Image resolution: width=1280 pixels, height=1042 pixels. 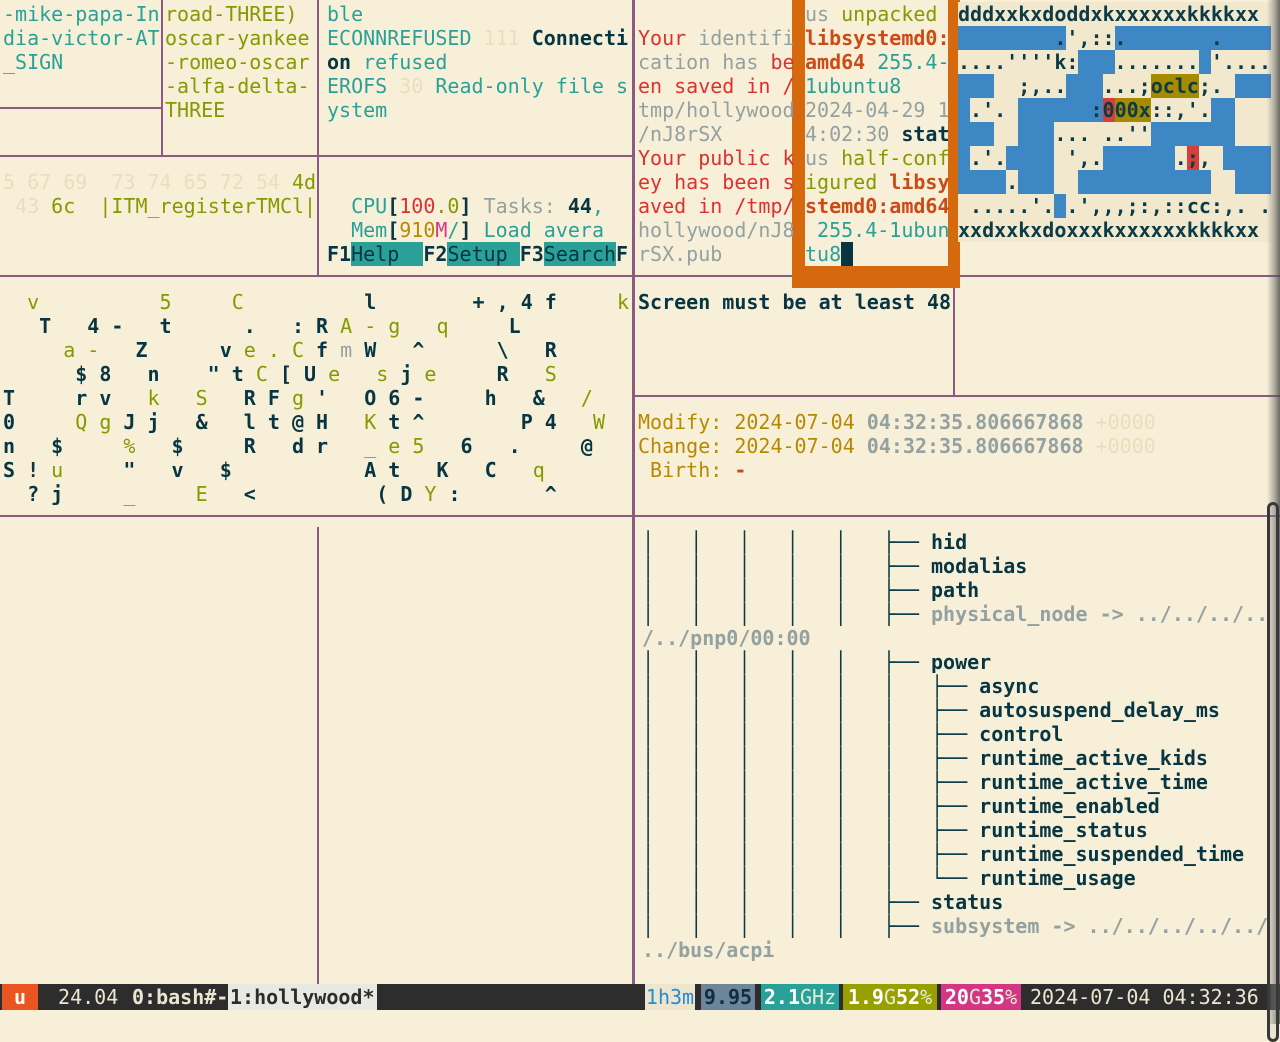 What do you see at coordinates (346, 350) in the screenshot?
I see `matrix-char: m` at bounding box center [346, 350].